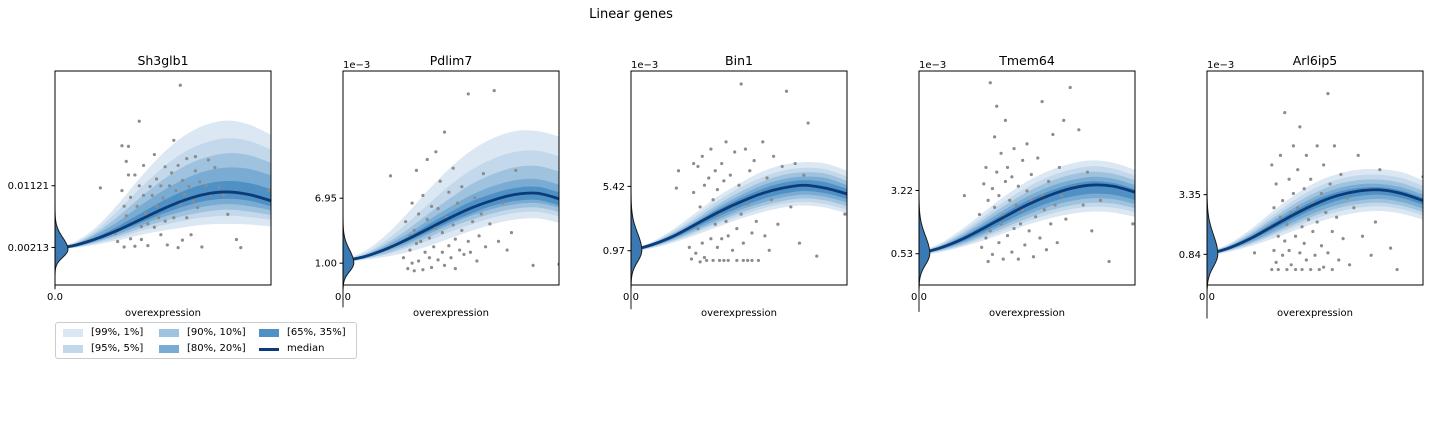  Describe the element at coordinates (117, 332) in the screenshot. I see `legend-label-q99: [99%, 1%]` at that location.